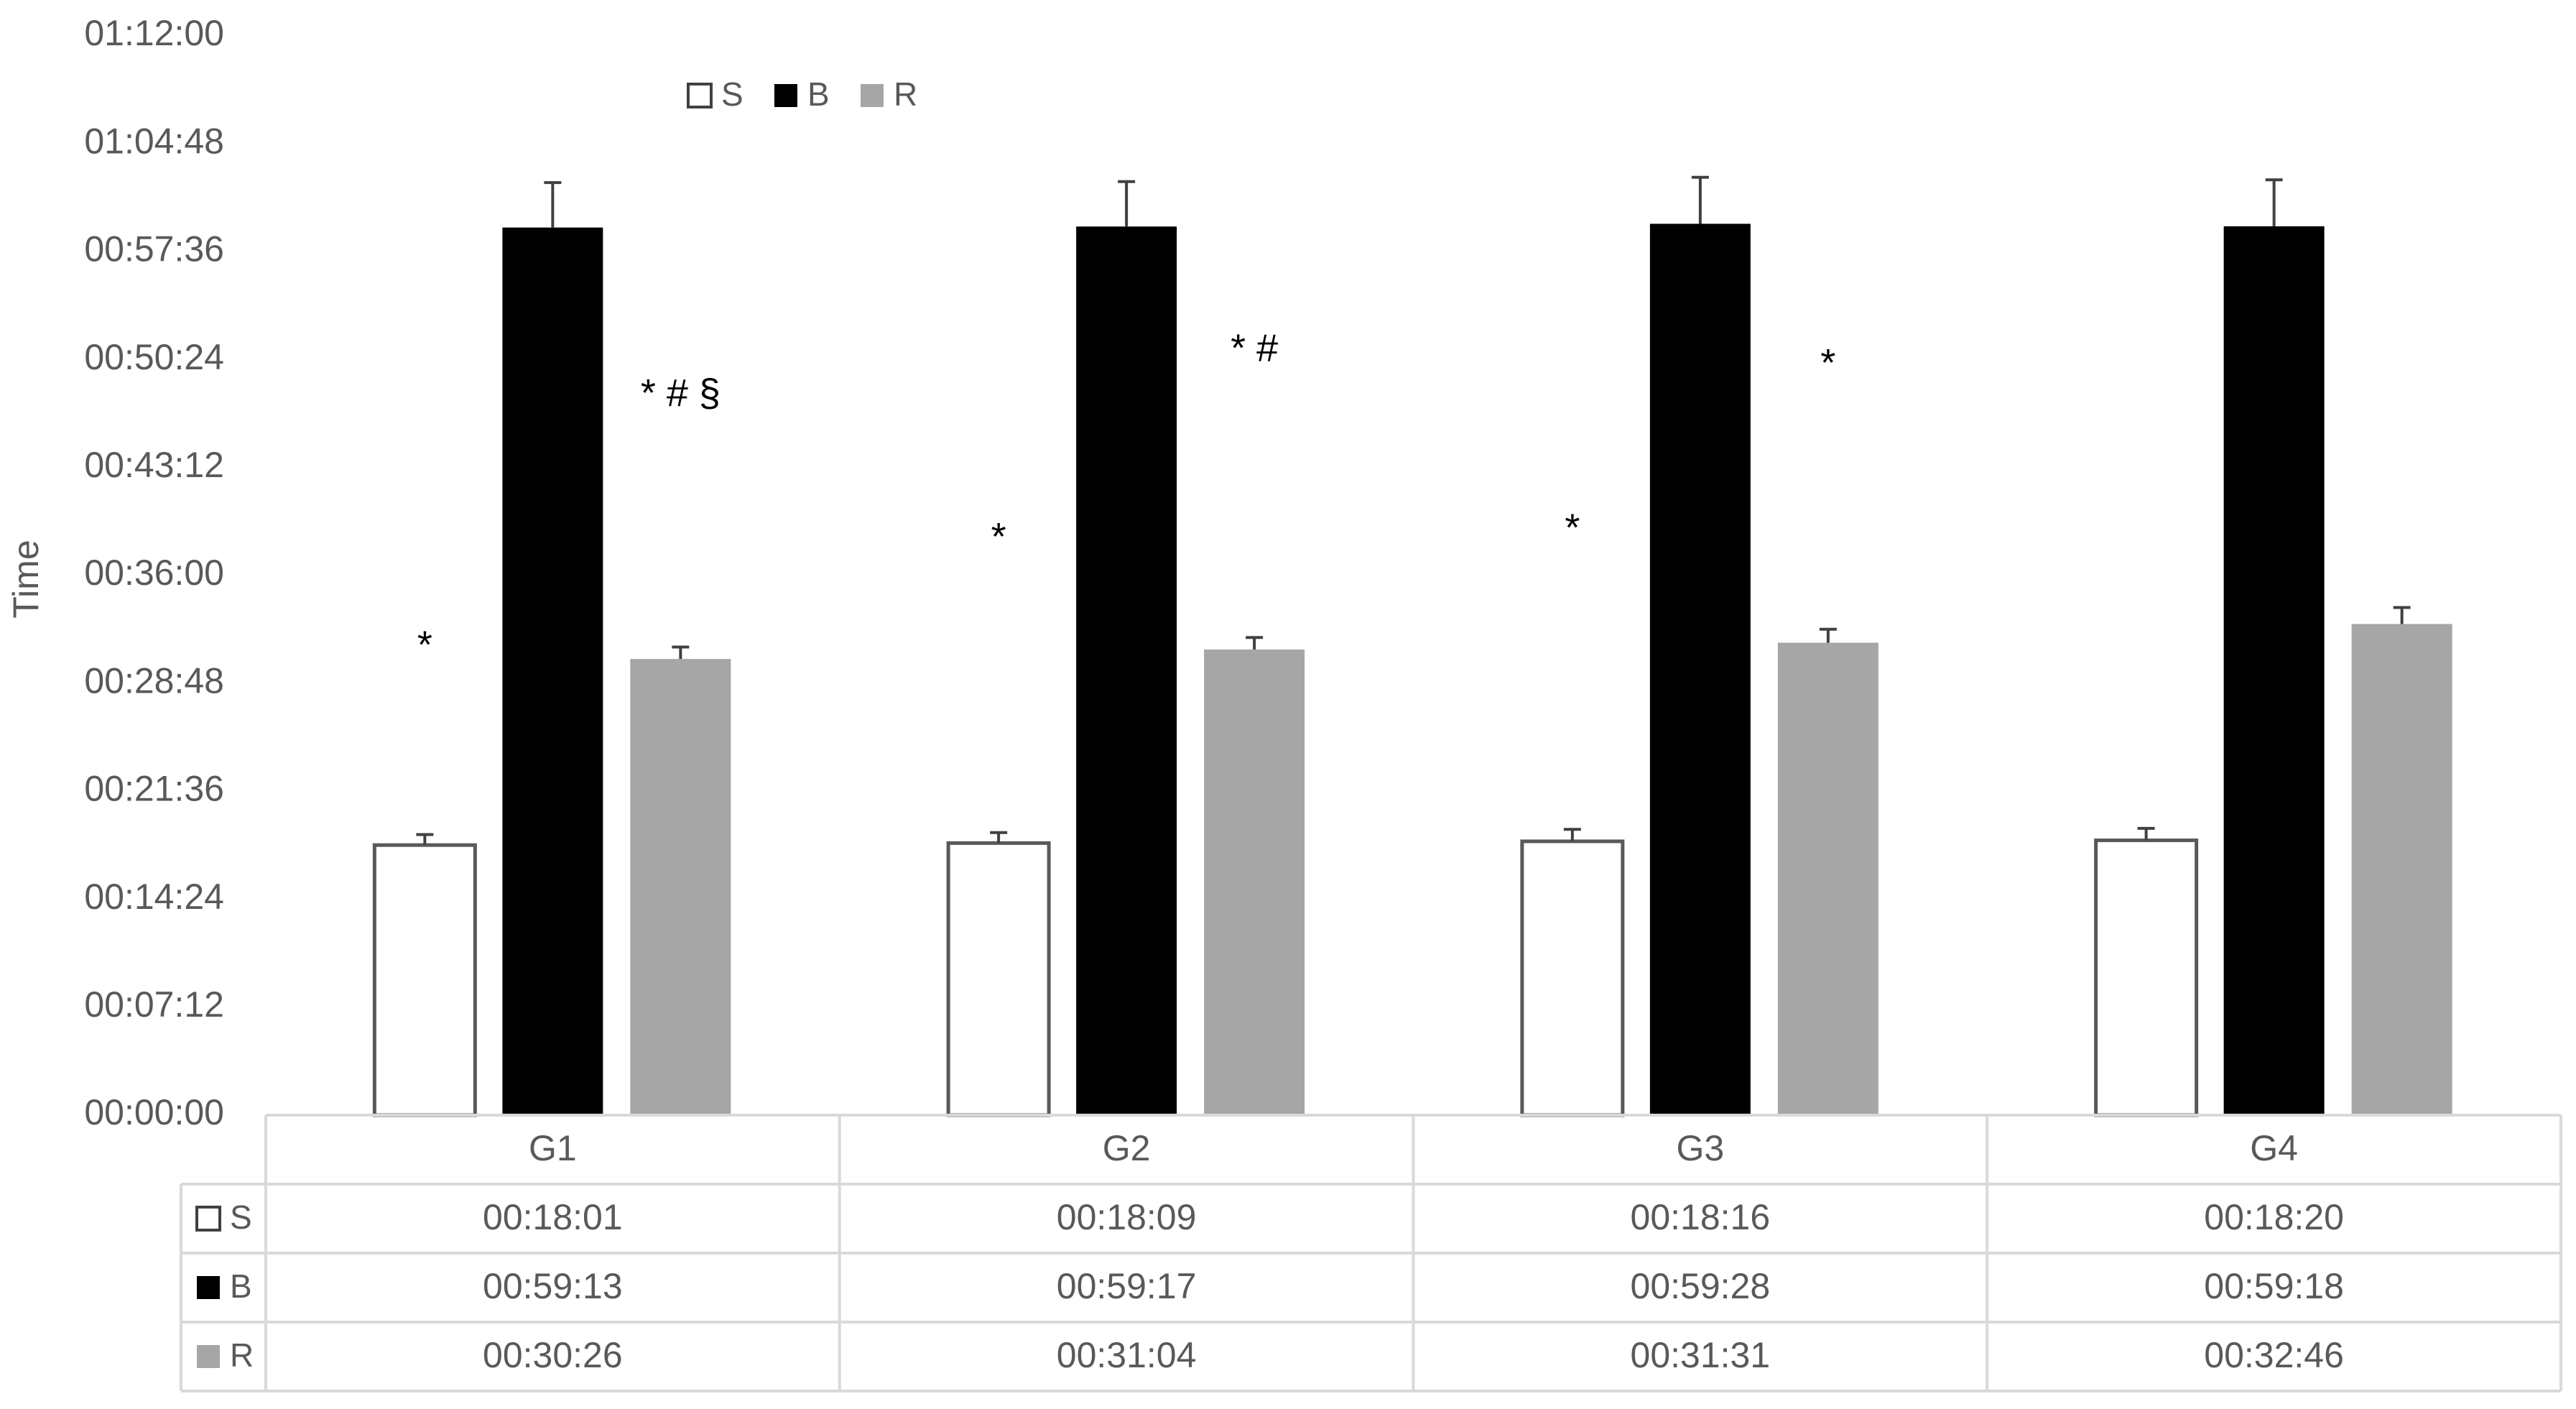  What do you see at coordinates (818, 94) in the screenshot?
I see `legend-label-B: B` at bounding box center [818, 94].